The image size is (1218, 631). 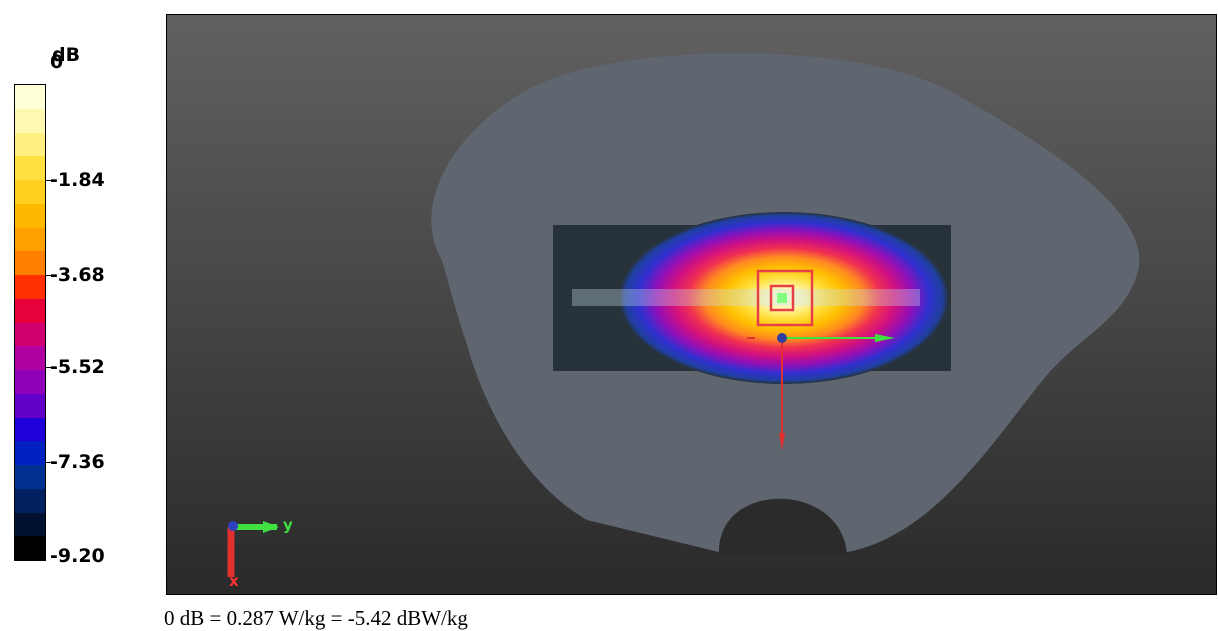 I want to click on phantom-opening, so click(x=782, y=526).